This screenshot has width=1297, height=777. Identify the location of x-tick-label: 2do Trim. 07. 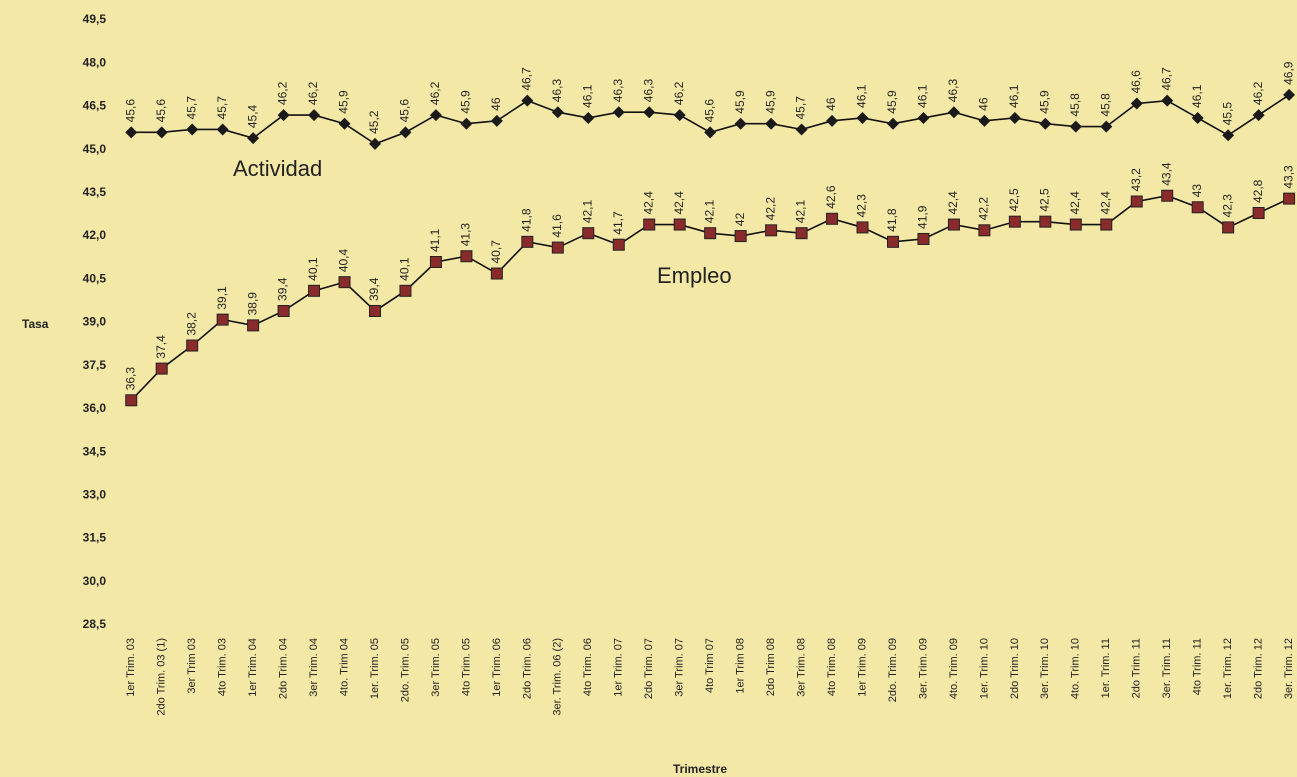
(649, 668).